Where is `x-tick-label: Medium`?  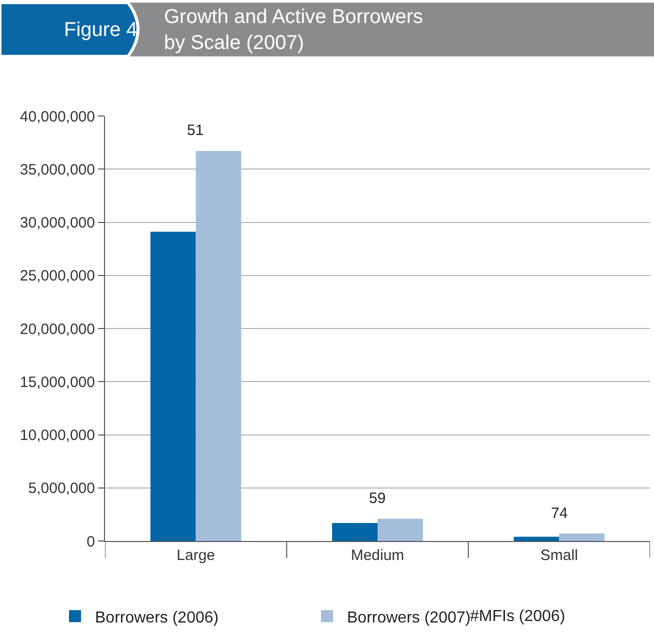
x-tick-label: Medium is located at coordinates (377, 555).